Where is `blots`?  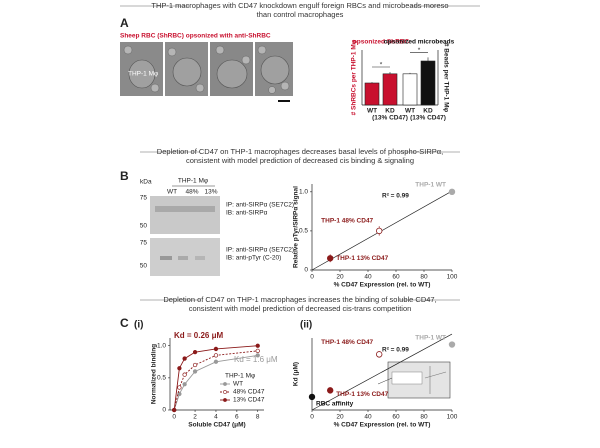 blots is located at coordinates (185, 230).